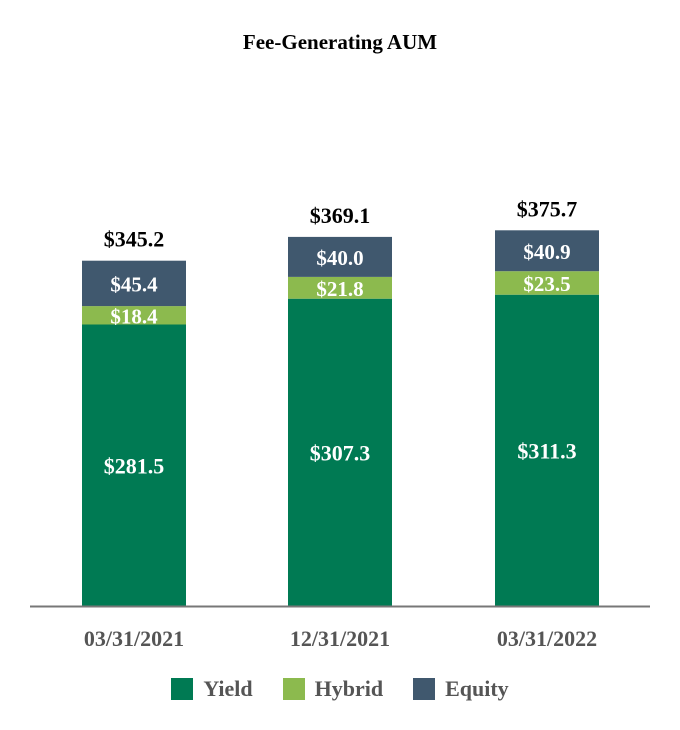  I want to click on data-label-hybrid-1: $18.4, so click(134, 316).